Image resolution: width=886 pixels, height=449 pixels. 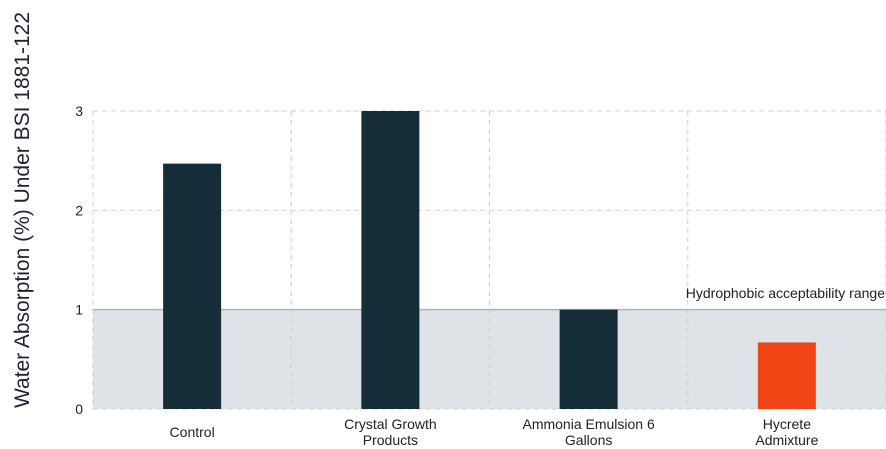 What do you see at coordinates (79, 409) in the screenshot?
I see `y-tick-label-0: 0` at bounding box center [79, 409].